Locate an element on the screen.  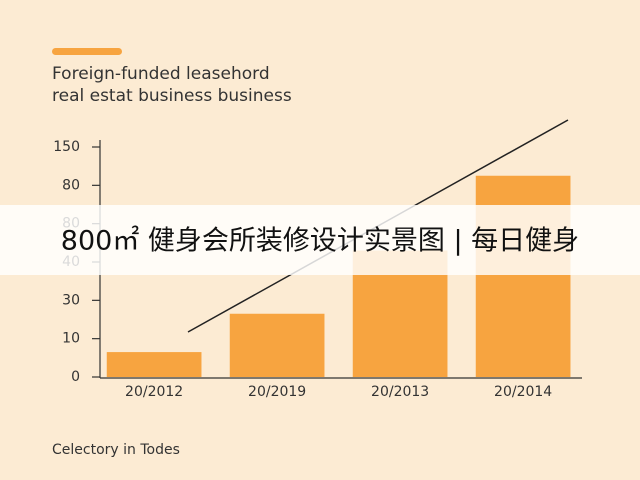
x-tick-label: 20/2014 is located at coordinates (523, 392).